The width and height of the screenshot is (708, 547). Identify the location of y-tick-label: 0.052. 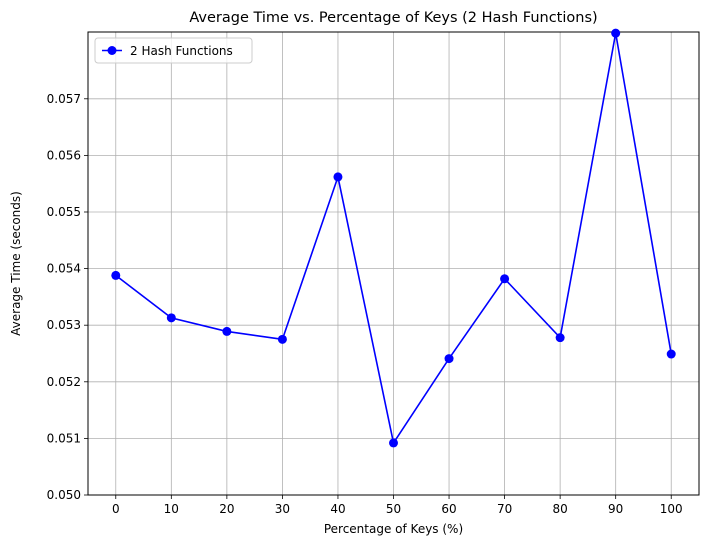
(64, 382).